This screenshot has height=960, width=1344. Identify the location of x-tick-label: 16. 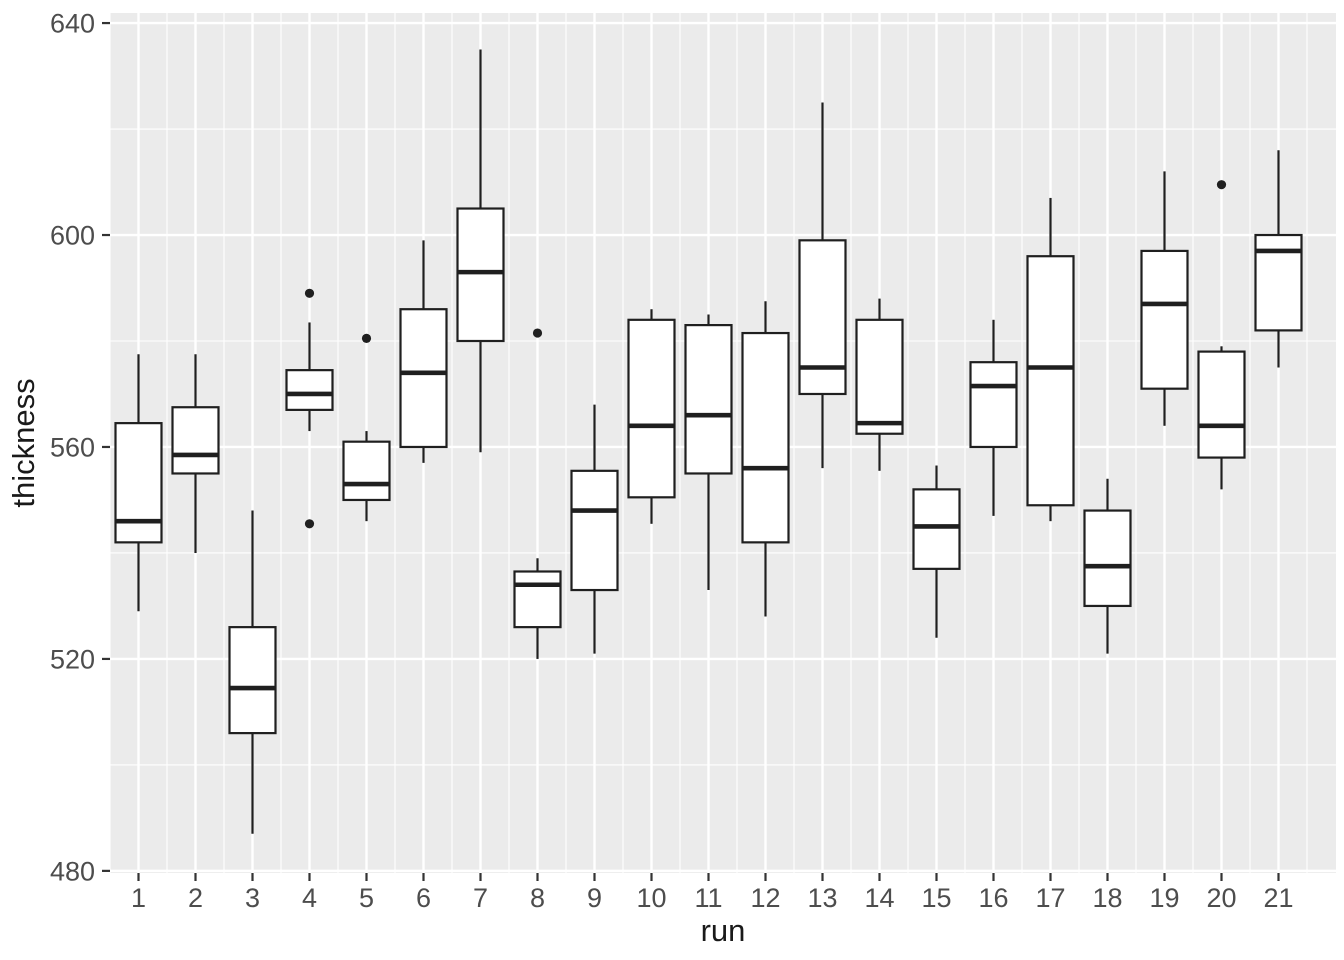
(993, 898).